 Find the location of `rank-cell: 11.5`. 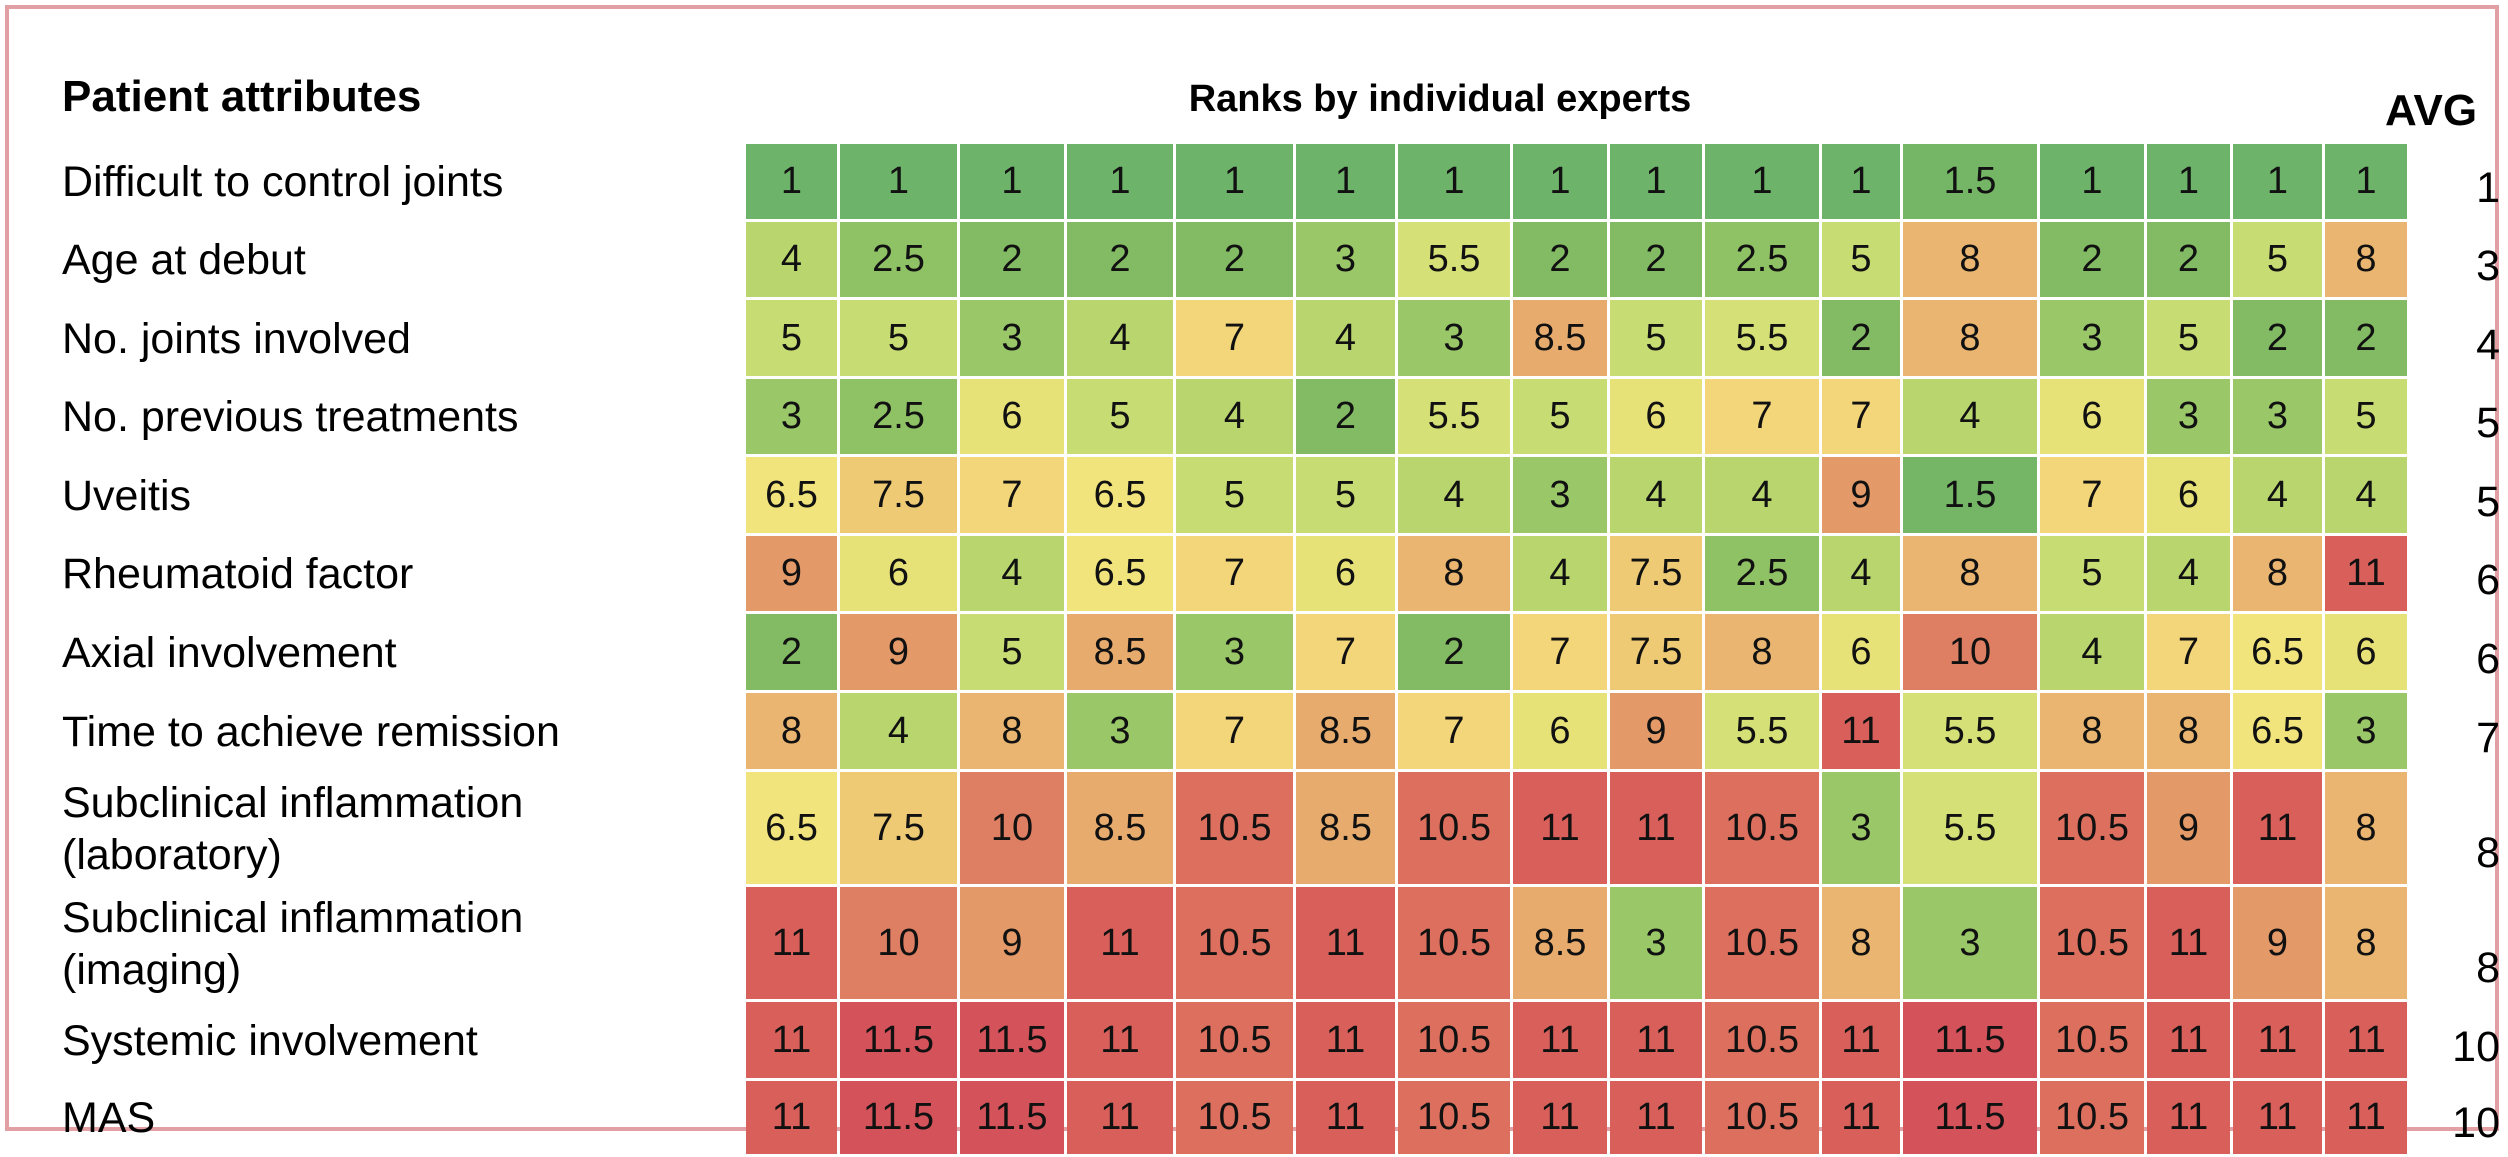

rank-cell: 11.5 is located at coordinates (898, 1117).